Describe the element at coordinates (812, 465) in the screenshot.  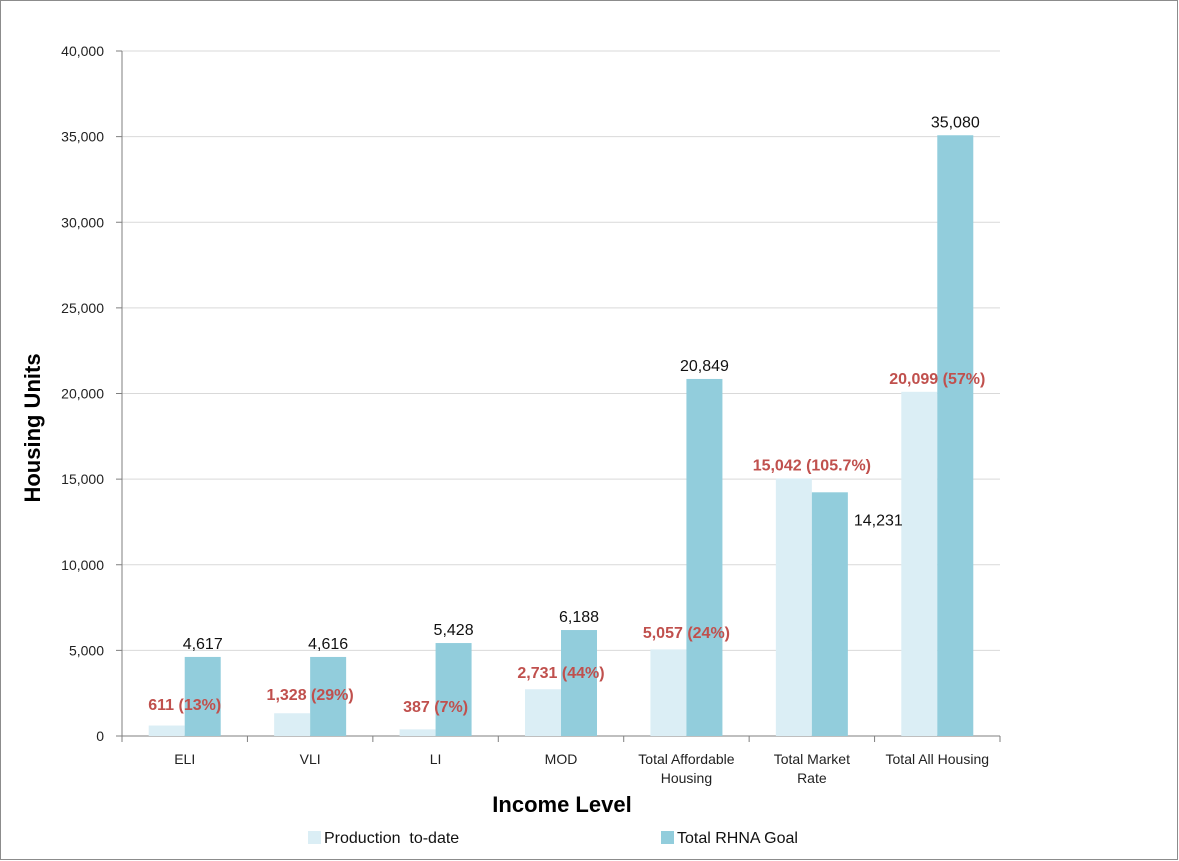
I see `data-label-production: 15,042 (105.7%)` at that location.